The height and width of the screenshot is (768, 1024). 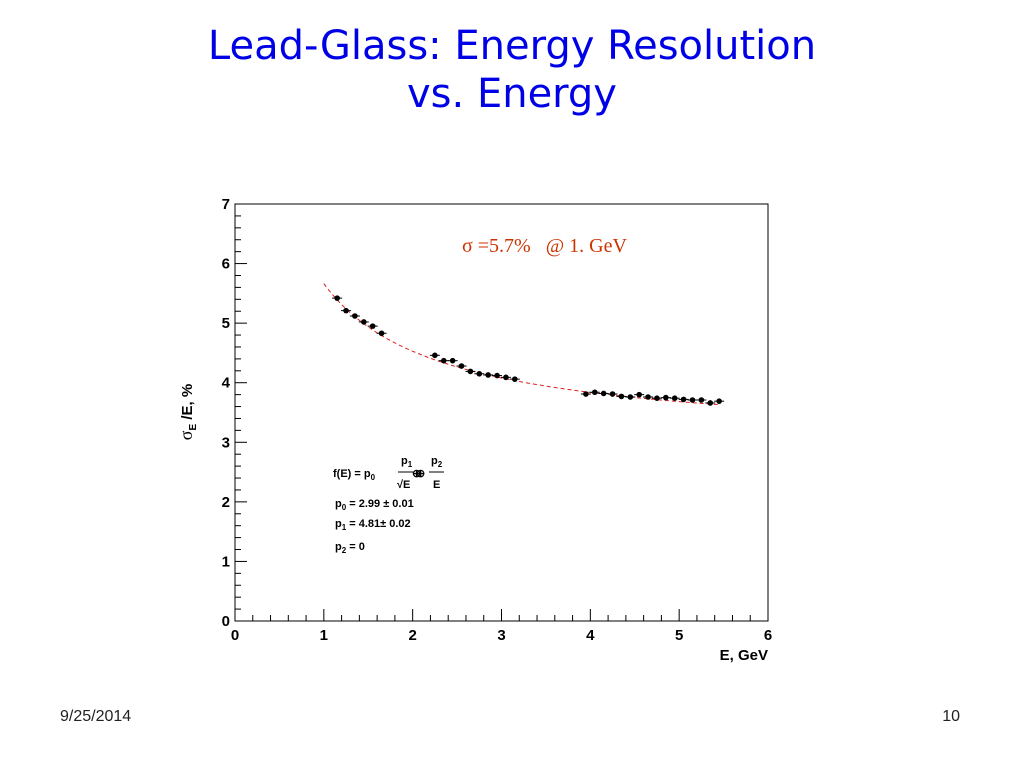 I want to click on fit-prefix: f(E) = p, so click(x=352, y=474).